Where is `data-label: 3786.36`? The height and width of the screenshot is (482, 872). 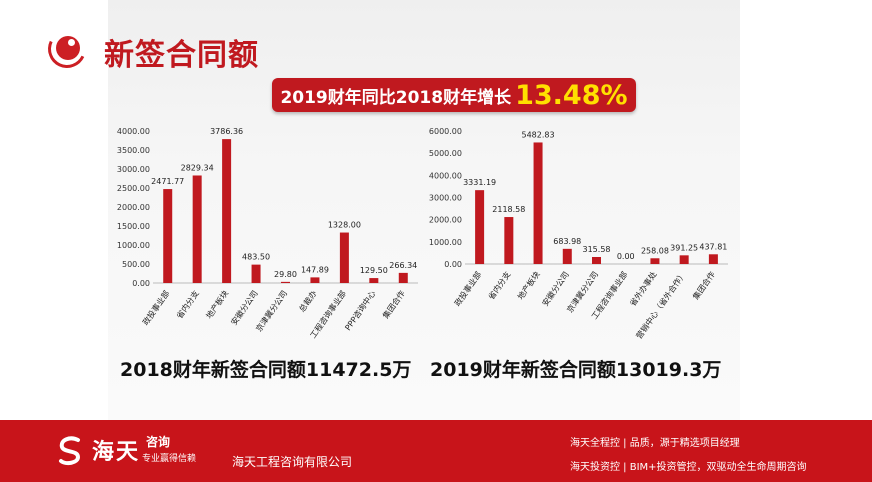
data-label: 3786.36 is located at coordinates (226, 131).